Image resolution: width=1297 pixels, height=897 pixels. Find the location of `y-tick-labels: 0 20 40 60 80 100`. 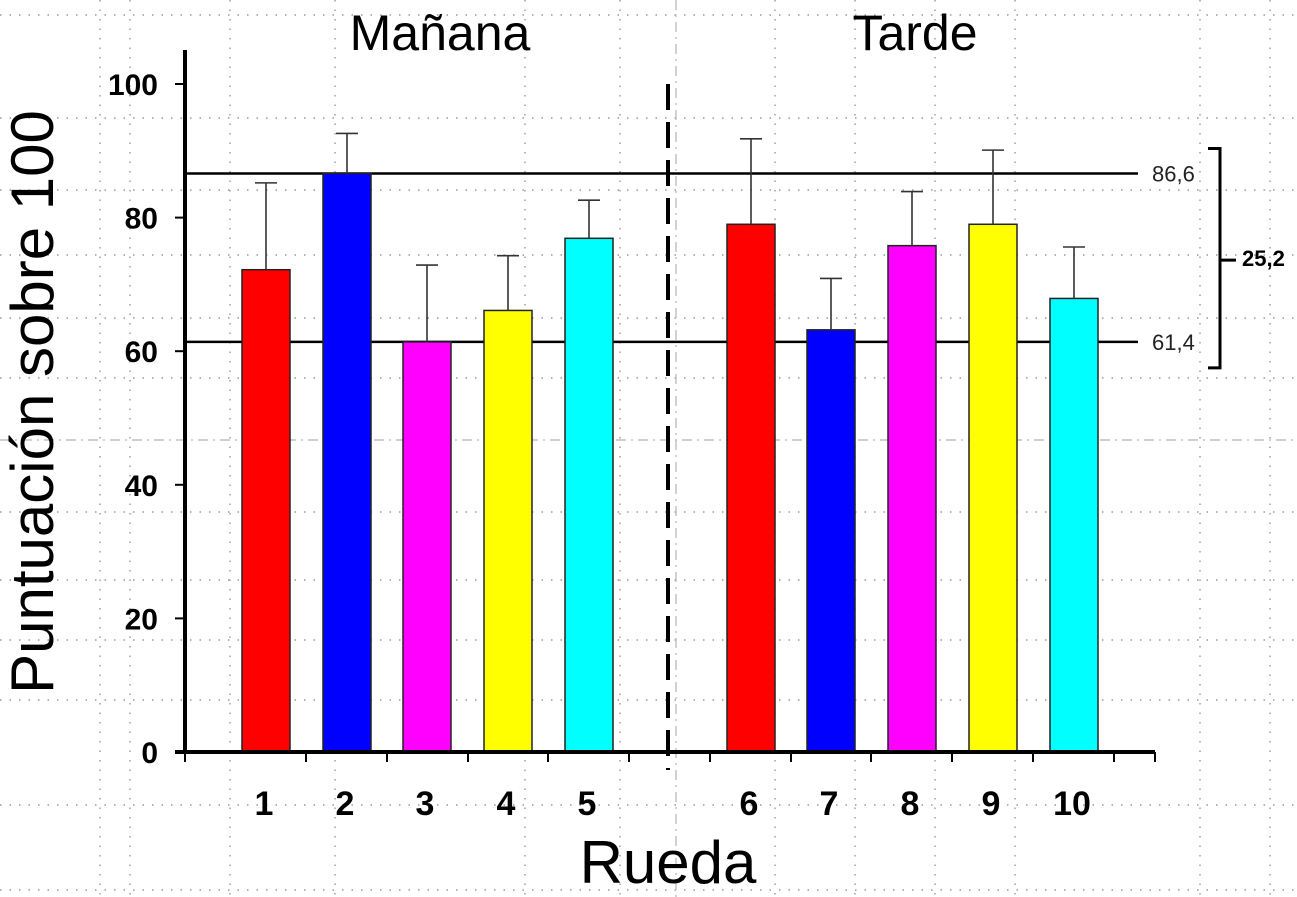

y-tick-labels: 0 20 40 60 80 100 is located at coordinates (133, 419).